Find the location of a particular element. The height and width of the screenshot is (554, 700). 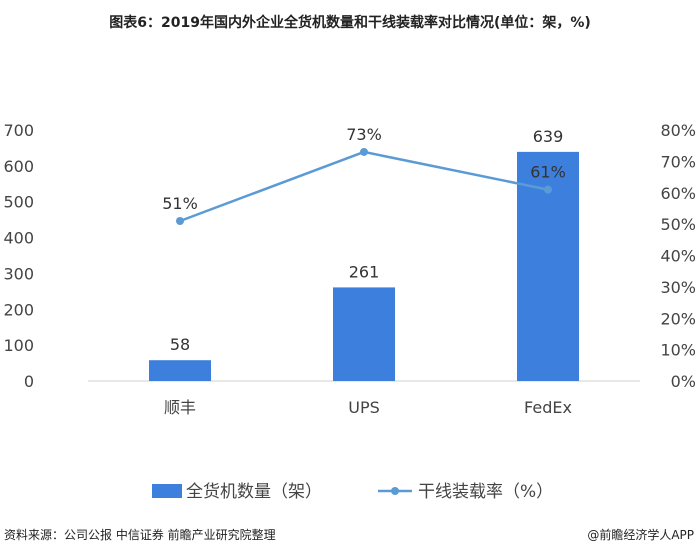

right-tick-label: 40% is located at coordinates (678, 256).